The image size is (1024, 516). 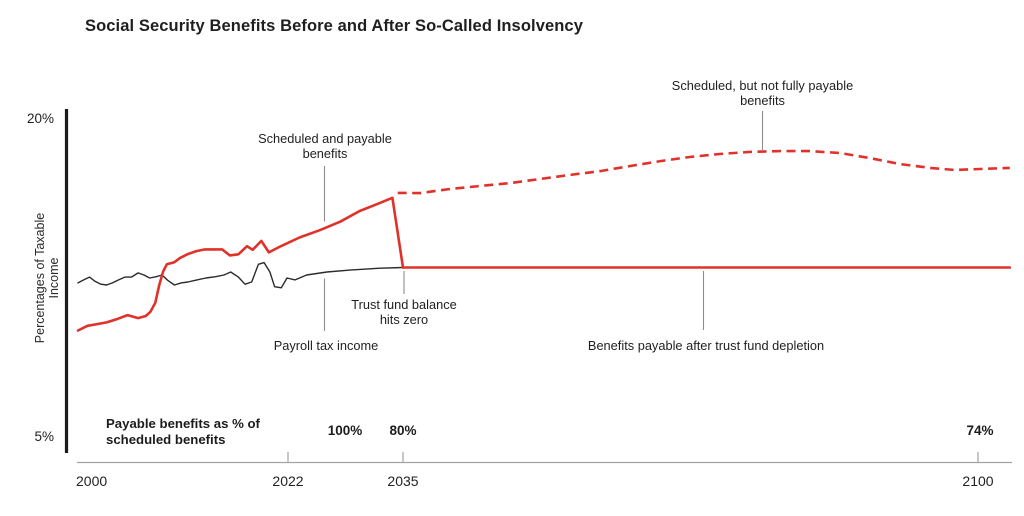 What do you see at coordinates (403, 430) in the screenshot?
I see `payable-pct-2035: 80%` at bounding box center [403, 430].